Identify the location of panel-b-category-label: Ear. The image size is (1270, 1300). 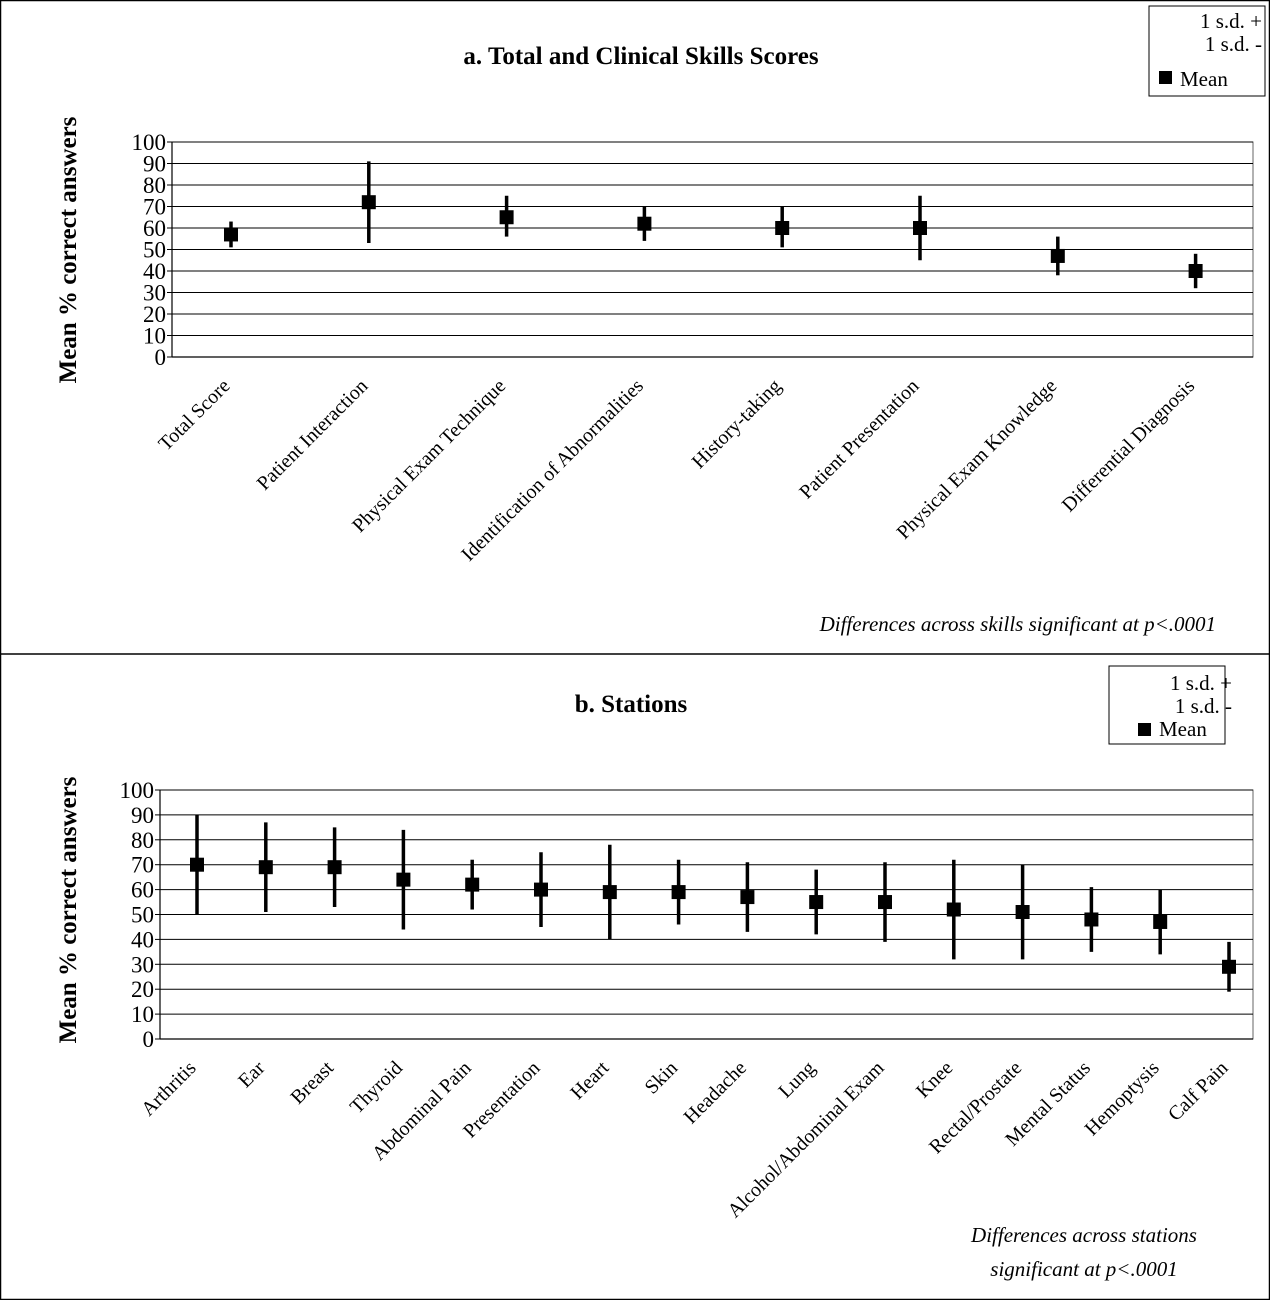
(251, 1074).